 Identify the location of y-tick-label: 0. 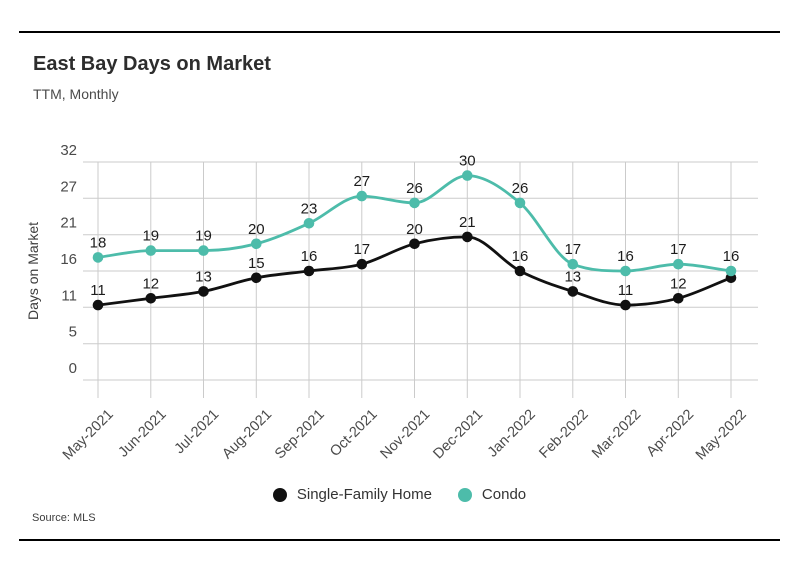
(73, 368).